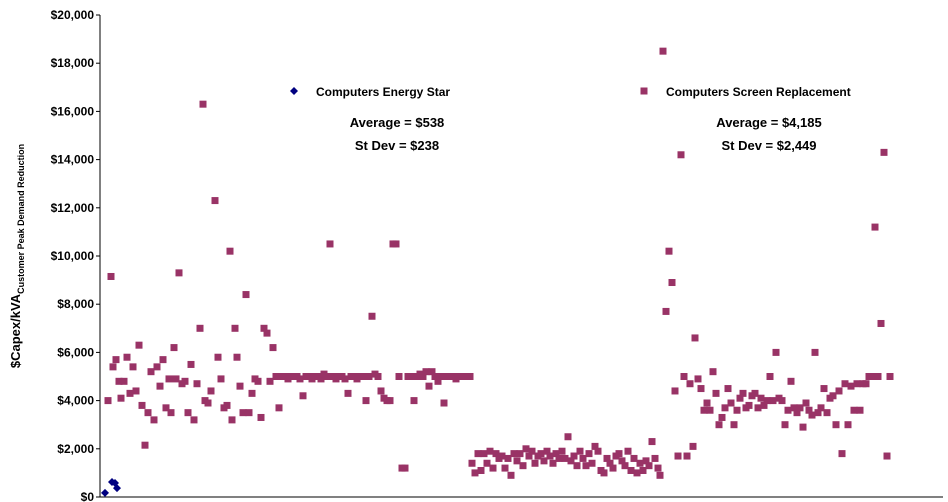  Describe the element at coordinates (17, 256) in the screenshot. I see `y-axis-label: $Capex/kVACustomer Peak Demand Reduction` at that location.